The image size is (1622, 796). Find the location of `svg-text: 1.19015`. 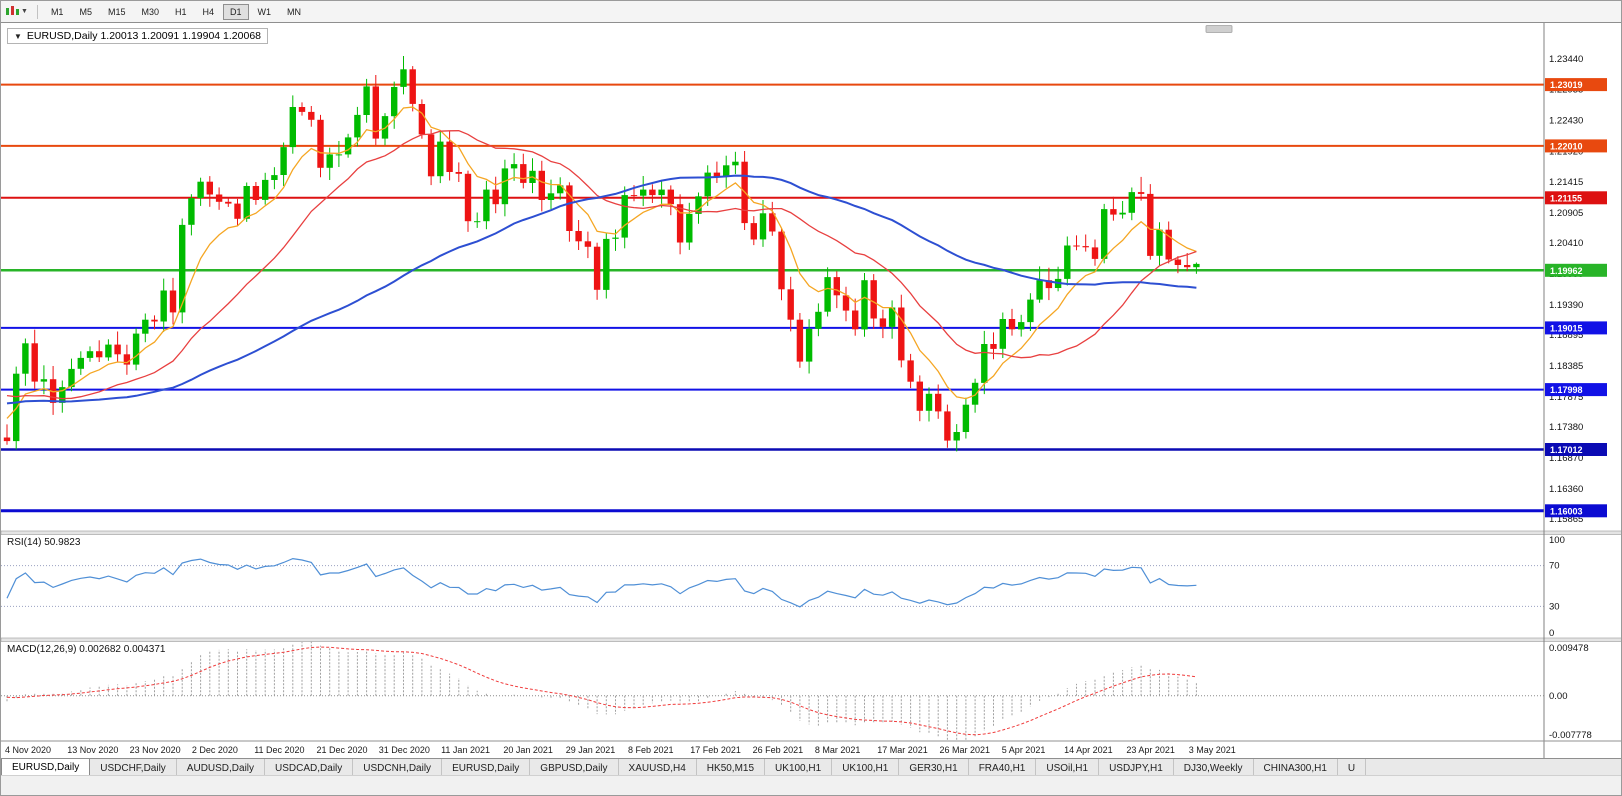

svg-text: 1.19015 is located at coordinates (1566, 328).